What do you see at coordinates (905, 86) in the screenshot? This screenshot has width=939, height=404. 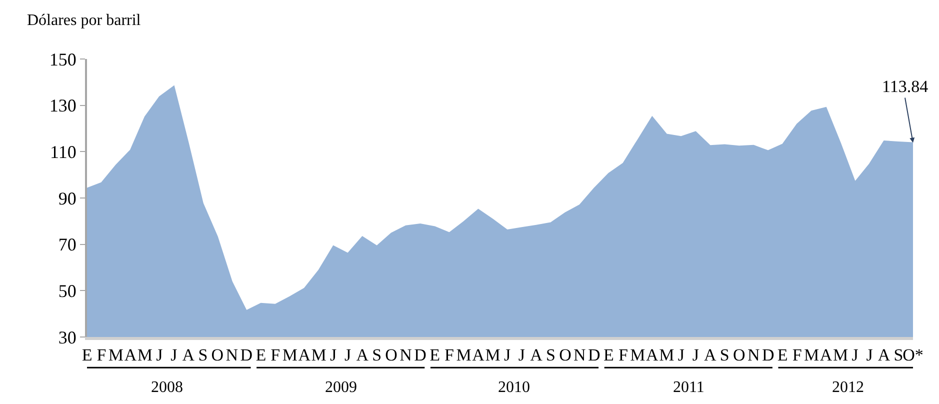 I see `annotation: 113.84` at bounding box center [905, 86].